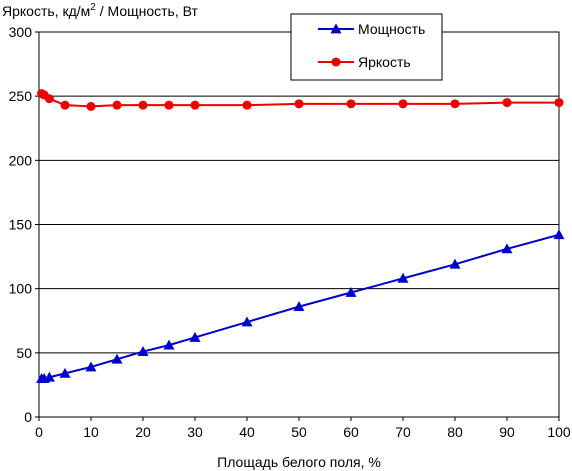  I want to click on x-axis-title: Площадь белого поля, %, so click(299, 462).